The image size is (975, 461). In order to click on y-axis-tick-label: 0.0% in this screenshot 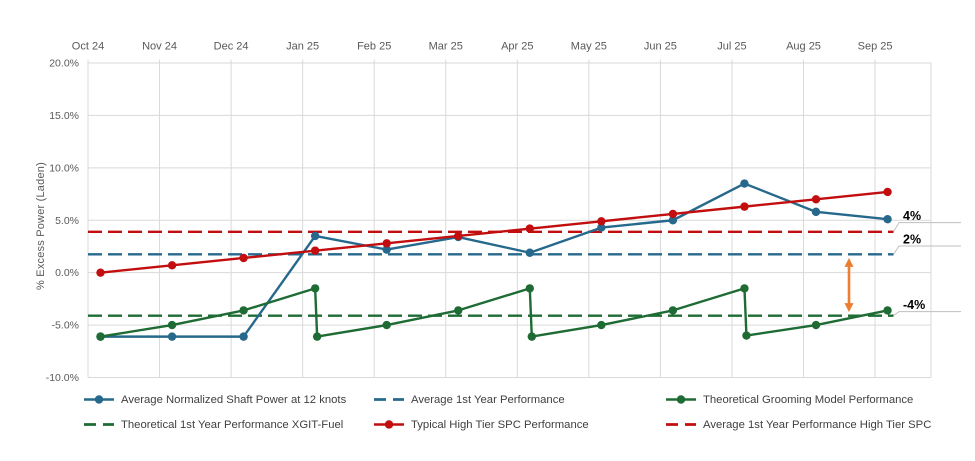, I will do `click(67, 273)`.